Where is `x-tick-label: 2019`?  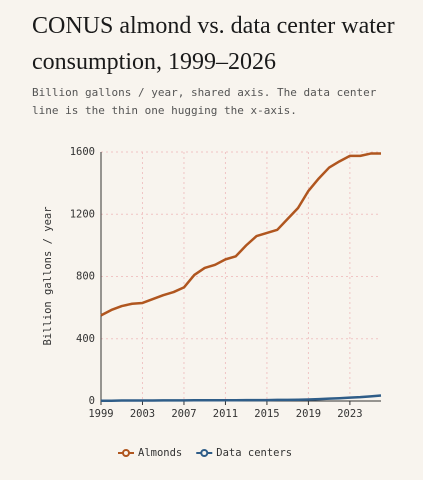
x-tick-label: 2019 is located at coordinates (308, 414).